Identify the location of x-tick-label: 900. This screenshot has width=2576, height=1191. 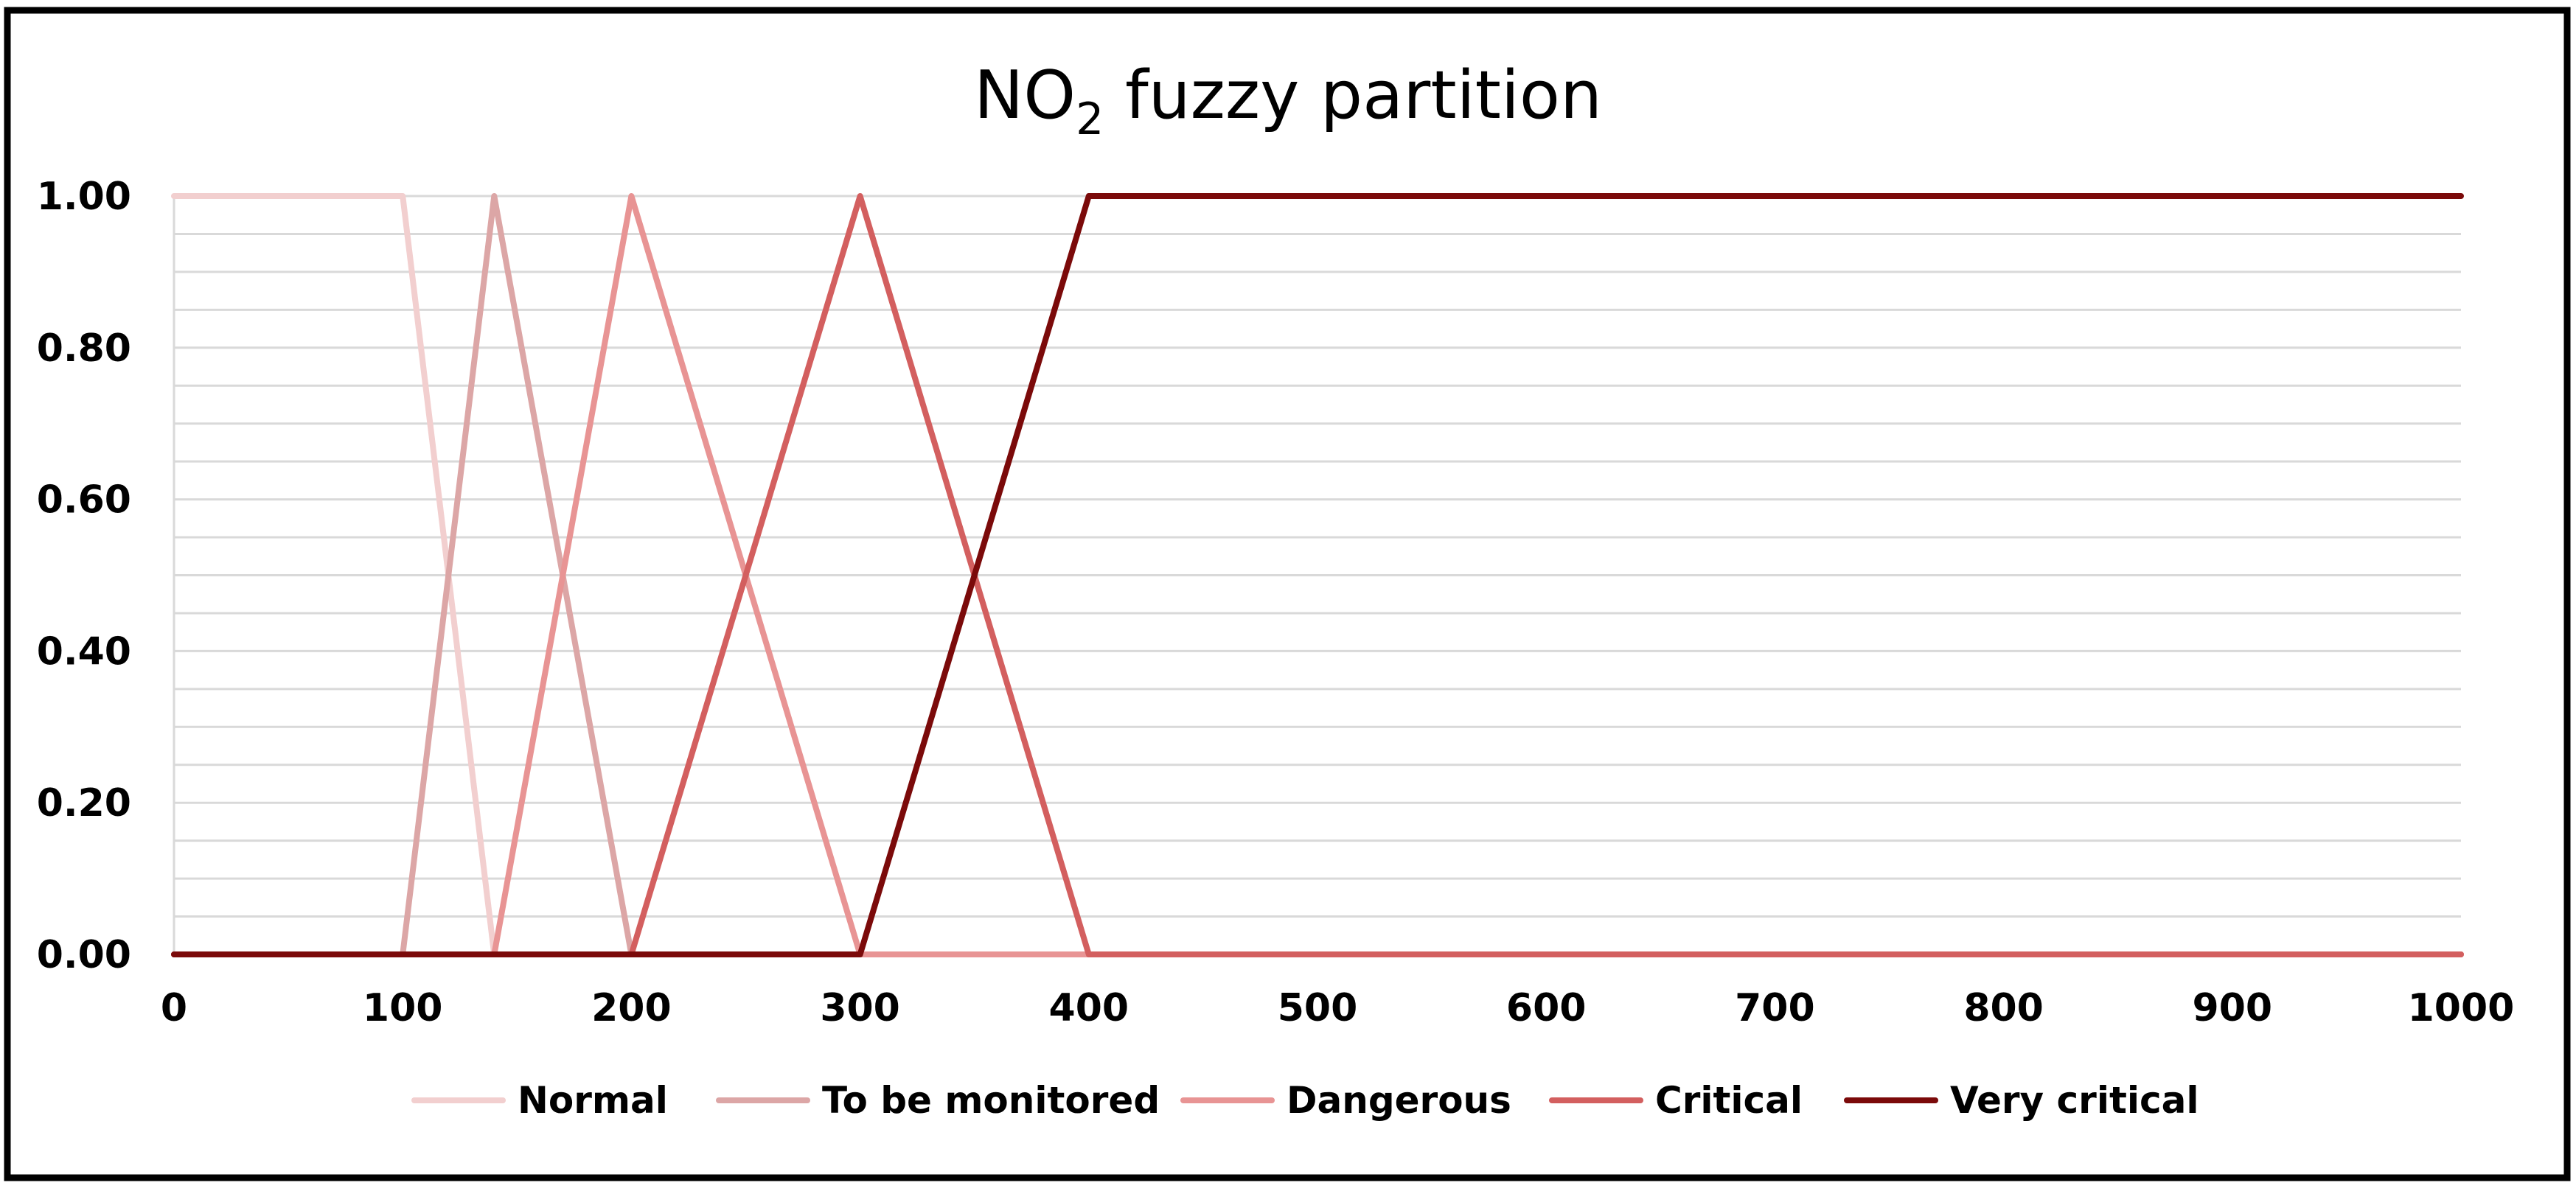
(2233, 1008).